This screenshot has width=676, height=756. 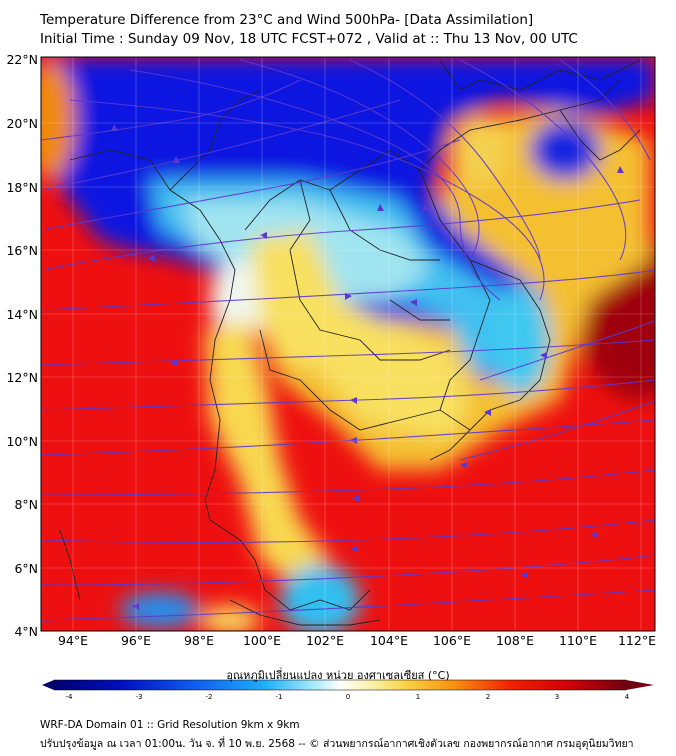 I want to click on lat-label: 16°N, so click(x=22, y=250).